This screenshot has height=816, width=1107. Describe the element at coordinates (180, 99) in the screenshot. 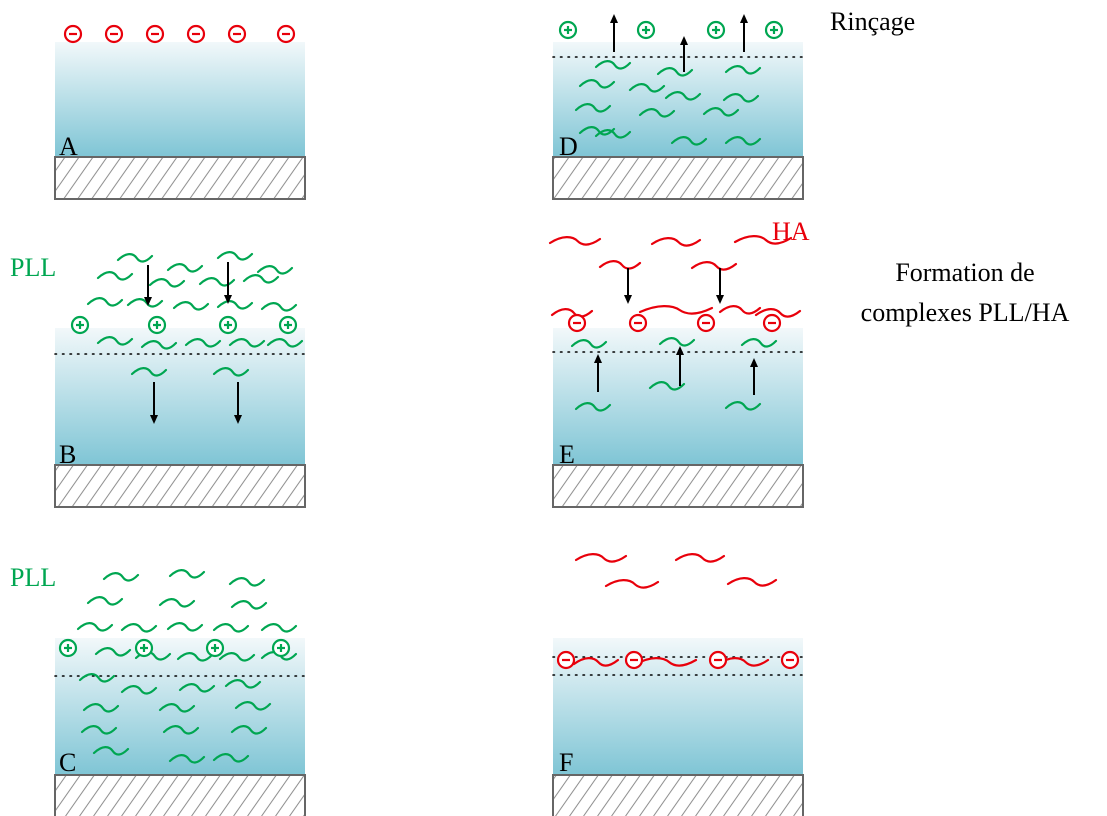

I see `film-layer-a` at that location.